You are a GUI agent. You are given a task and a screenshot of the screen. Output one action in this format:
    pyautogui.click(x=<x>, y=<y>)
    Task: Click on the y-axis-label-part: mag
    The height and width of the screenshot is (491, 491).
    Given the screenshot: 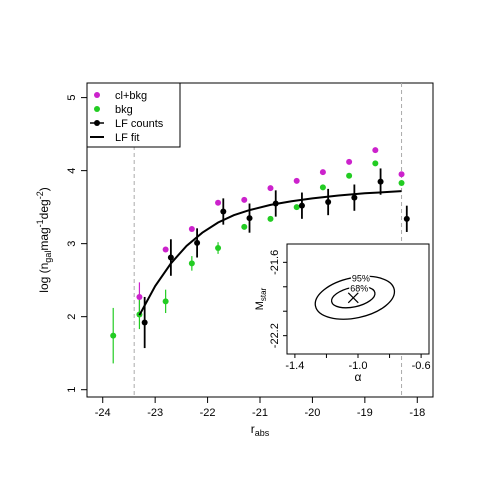 What is the action you would take?
    pyautogui.click(x=44, y=238)
    